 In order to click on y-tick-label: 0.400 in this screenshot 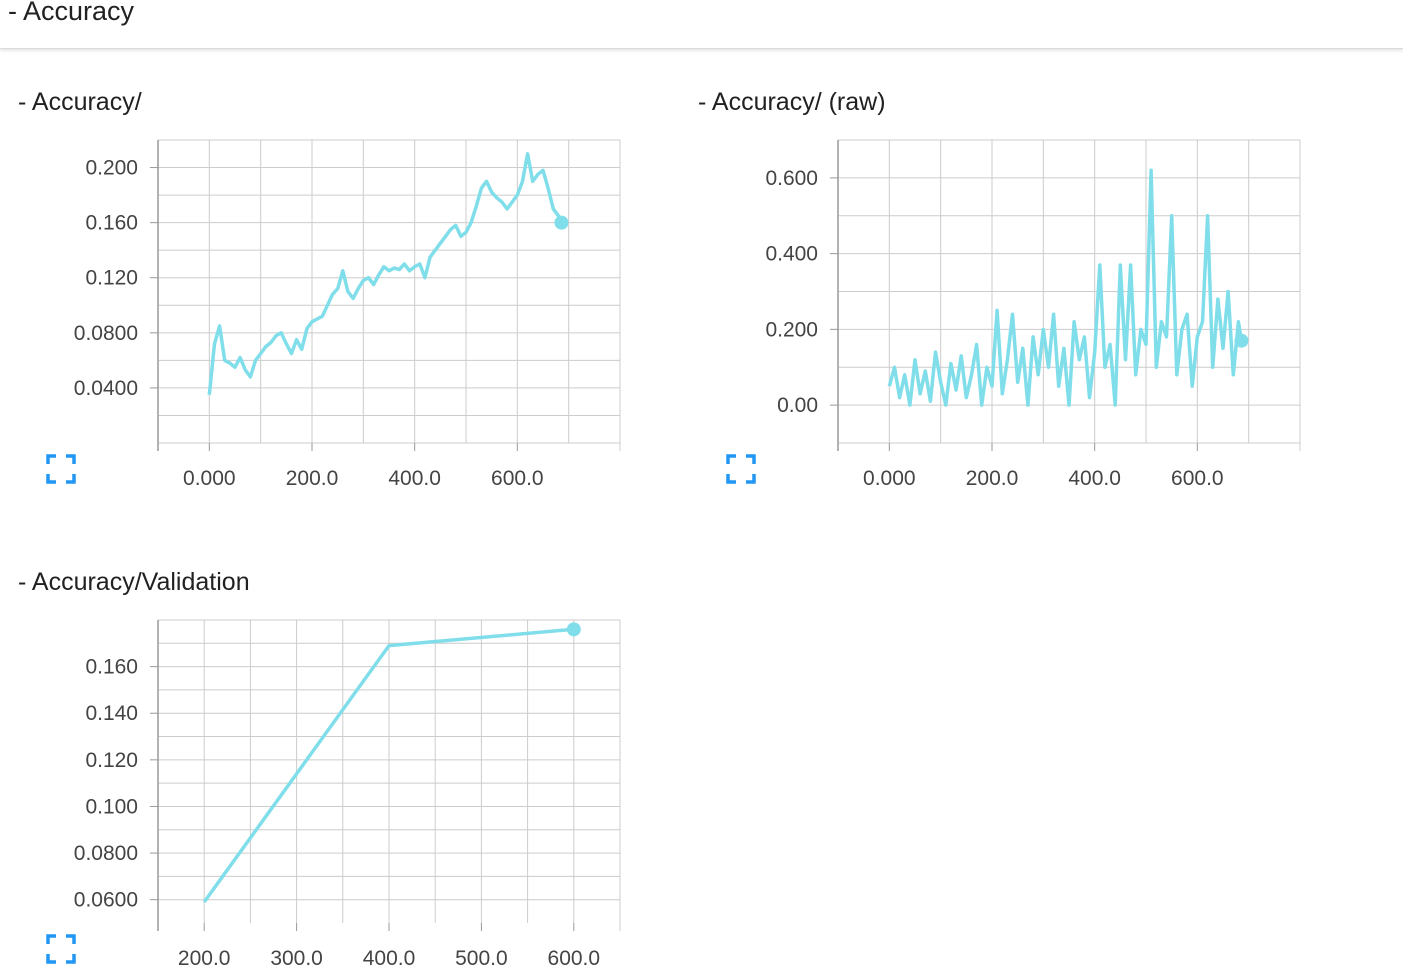, I will do `click(791, 254)`.